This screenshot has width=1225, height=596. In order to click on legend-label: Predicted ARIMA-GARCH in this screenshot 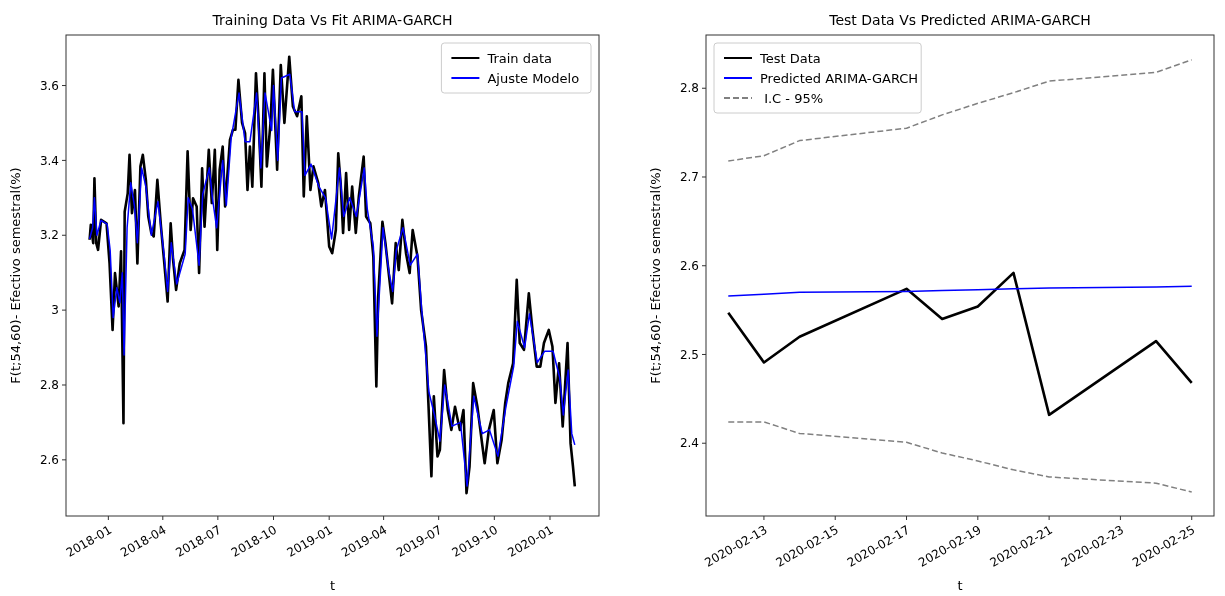, I will do `click(839, 78)`.